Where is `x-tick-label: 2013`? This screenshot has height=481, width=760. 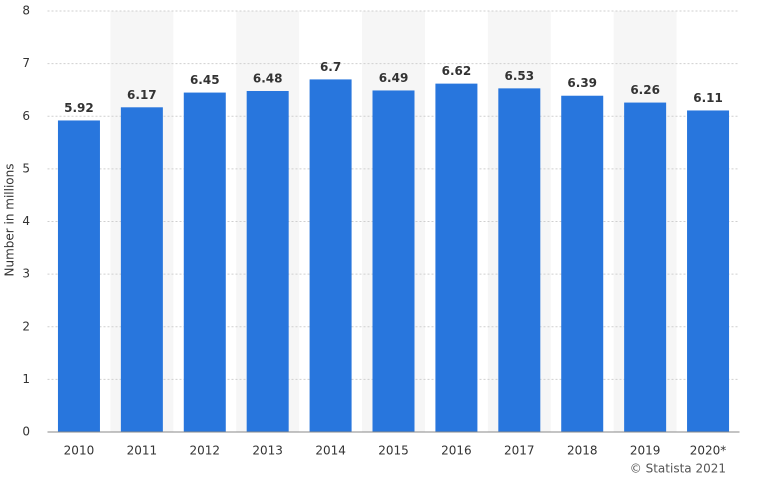
x-tick-label: 2013 is located at coordinates (267, 451).